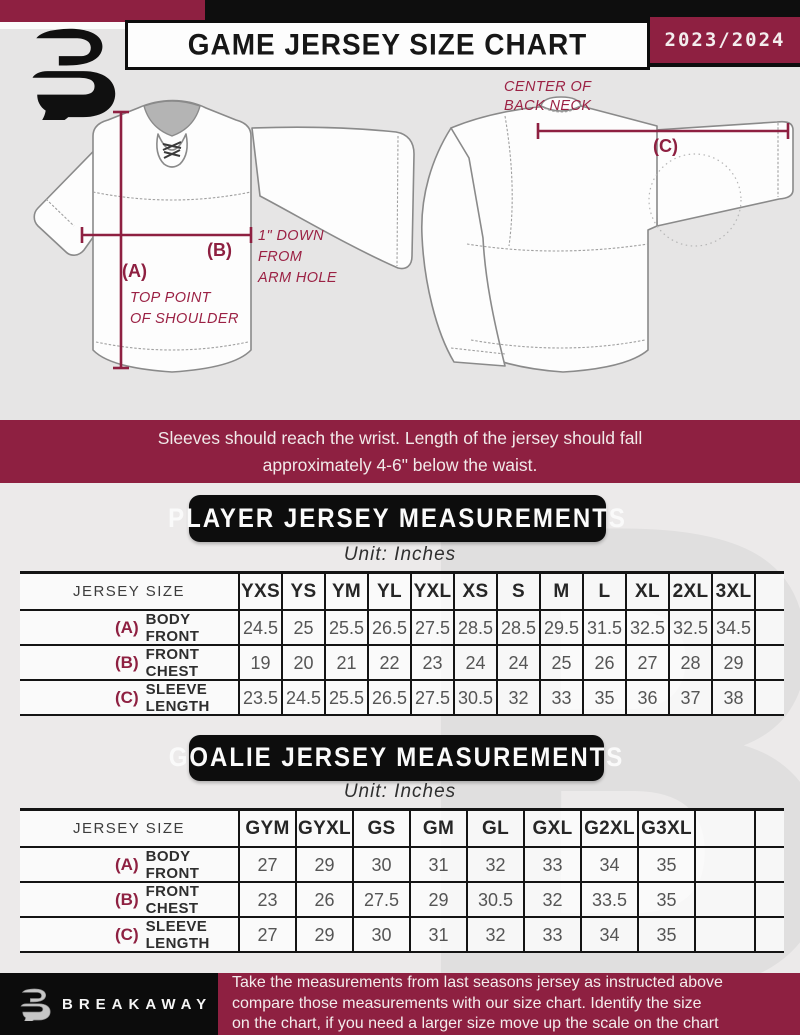 This screenshot has height=1035, width=800. What do you see at coordinates (689, 591) in the screenshot?
I see `size-column-header: 2XL` at bounding box center [689, 591].